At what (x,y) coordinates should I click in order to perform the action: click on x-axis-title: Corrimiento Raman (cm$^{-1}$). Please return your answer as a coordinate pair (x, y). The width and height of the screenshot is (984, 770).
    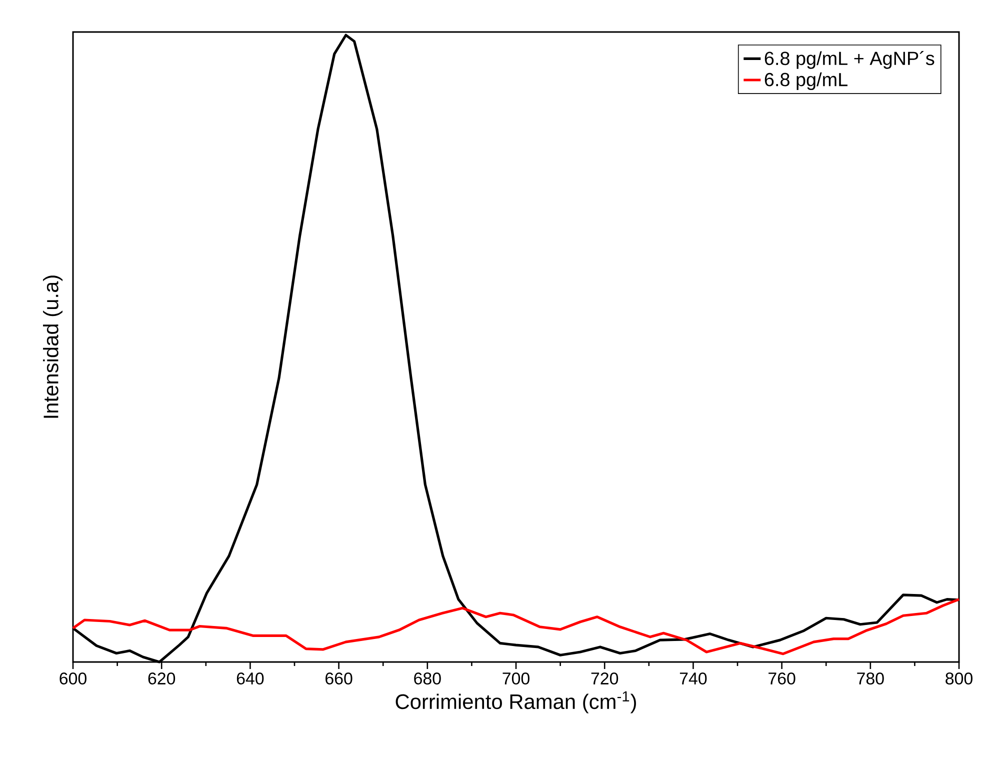
    Looking at the image, I should click on (516, 702).